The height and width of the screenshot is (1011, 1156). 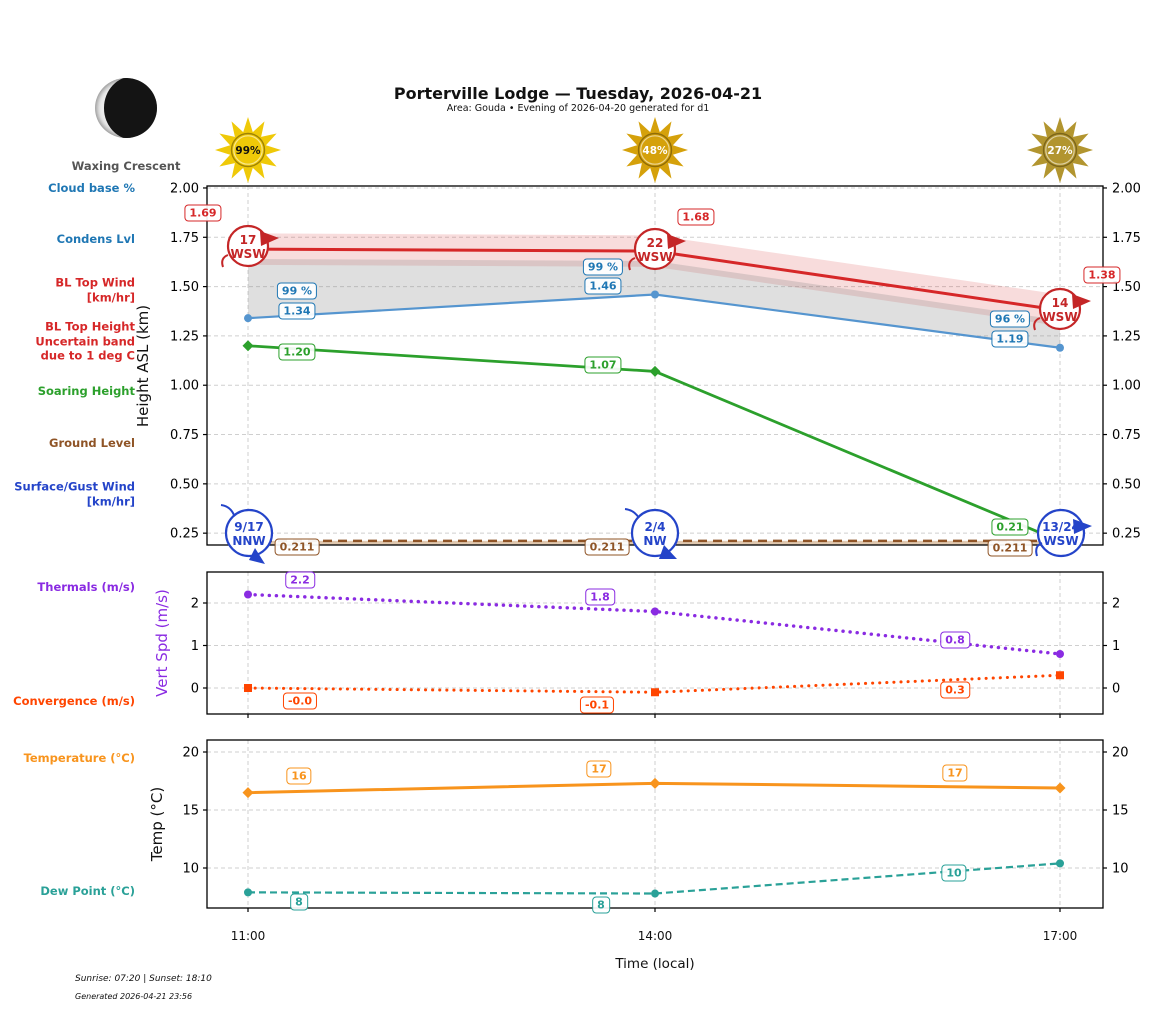 What do you see at coordinates (955, 640) in the screenshot?
I see `value-label: 0.8` at bounding box center [955, 640].